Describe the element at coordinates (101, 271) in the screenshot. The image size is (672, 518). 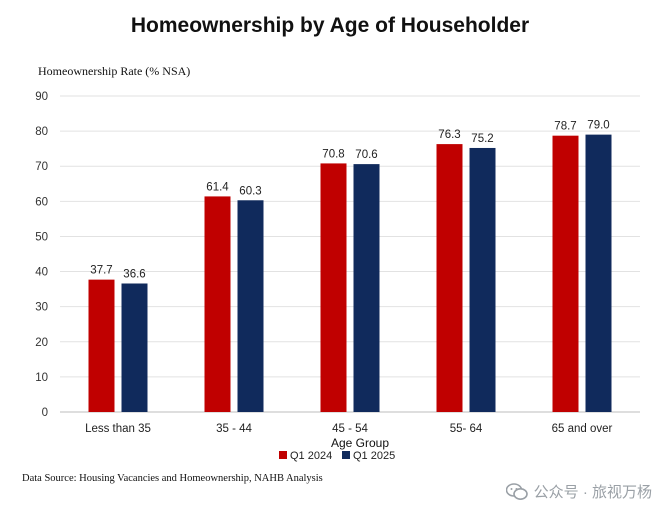
I see `data-label: 37.7` at that location.